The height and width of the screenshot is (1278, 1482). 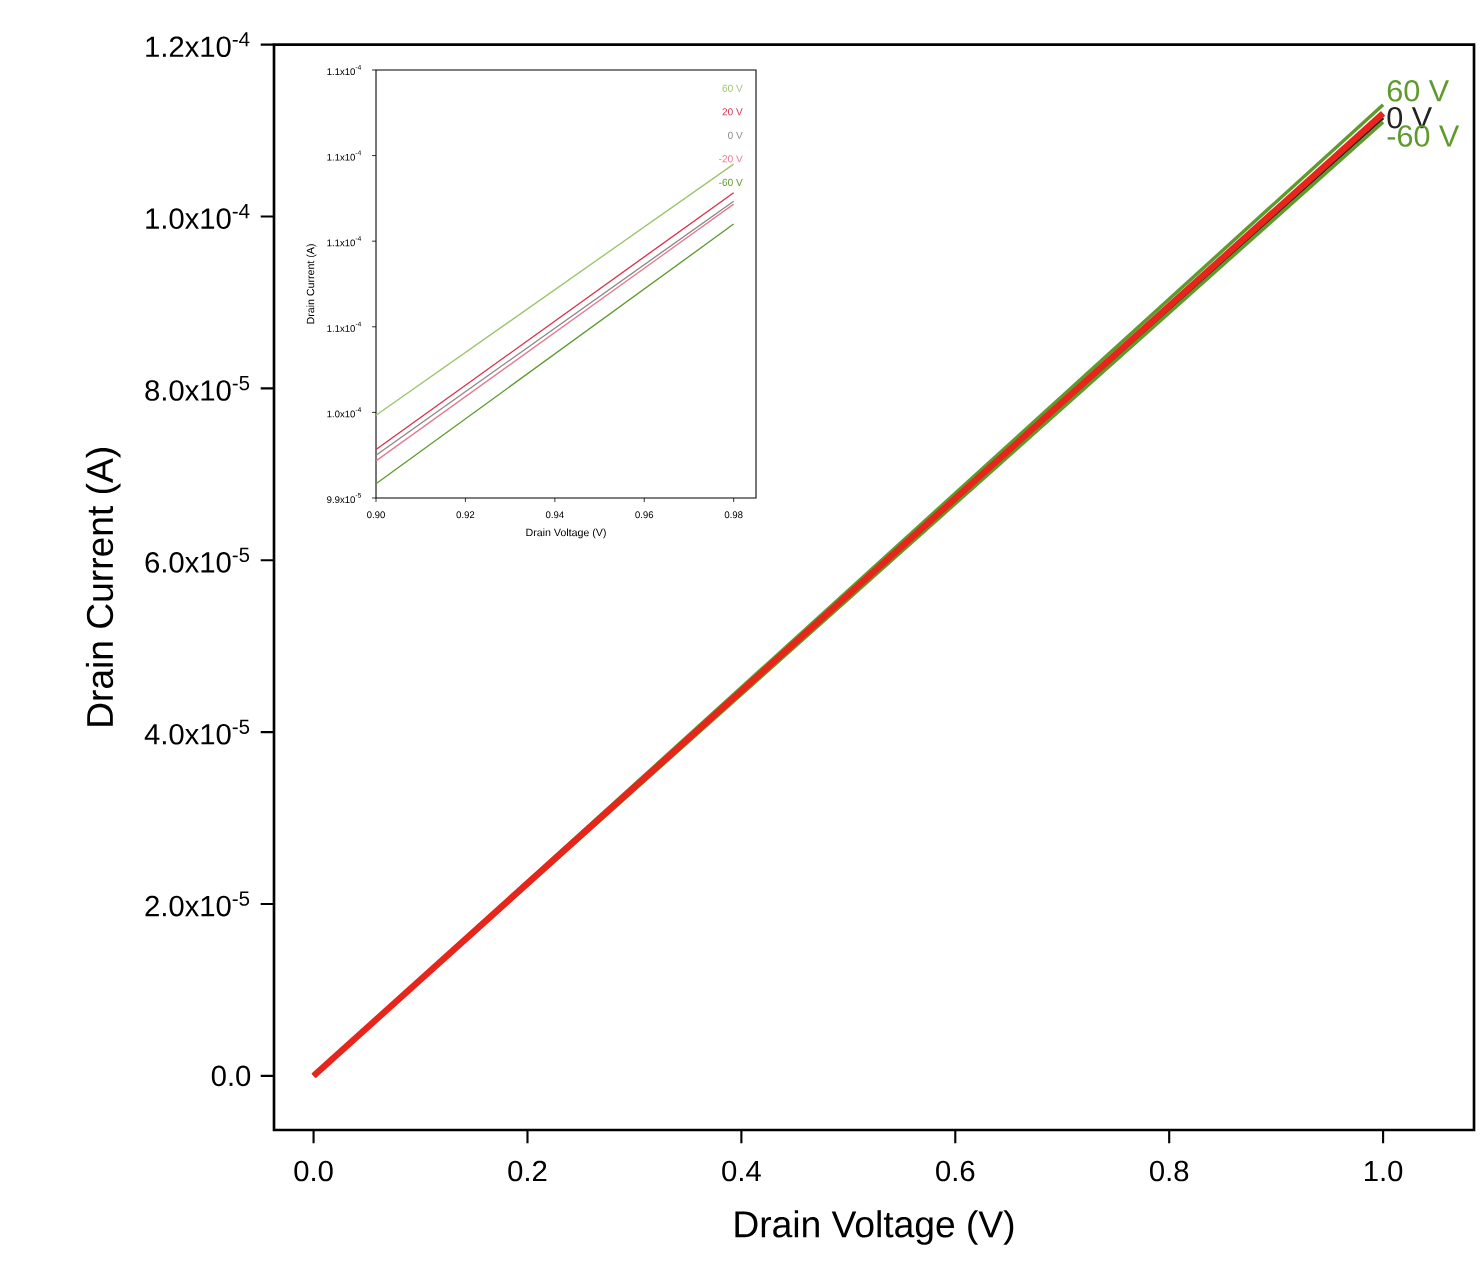 I want to click on y-tick-label: 2.0x10$^{-5}$, so click(x=197, y=904).